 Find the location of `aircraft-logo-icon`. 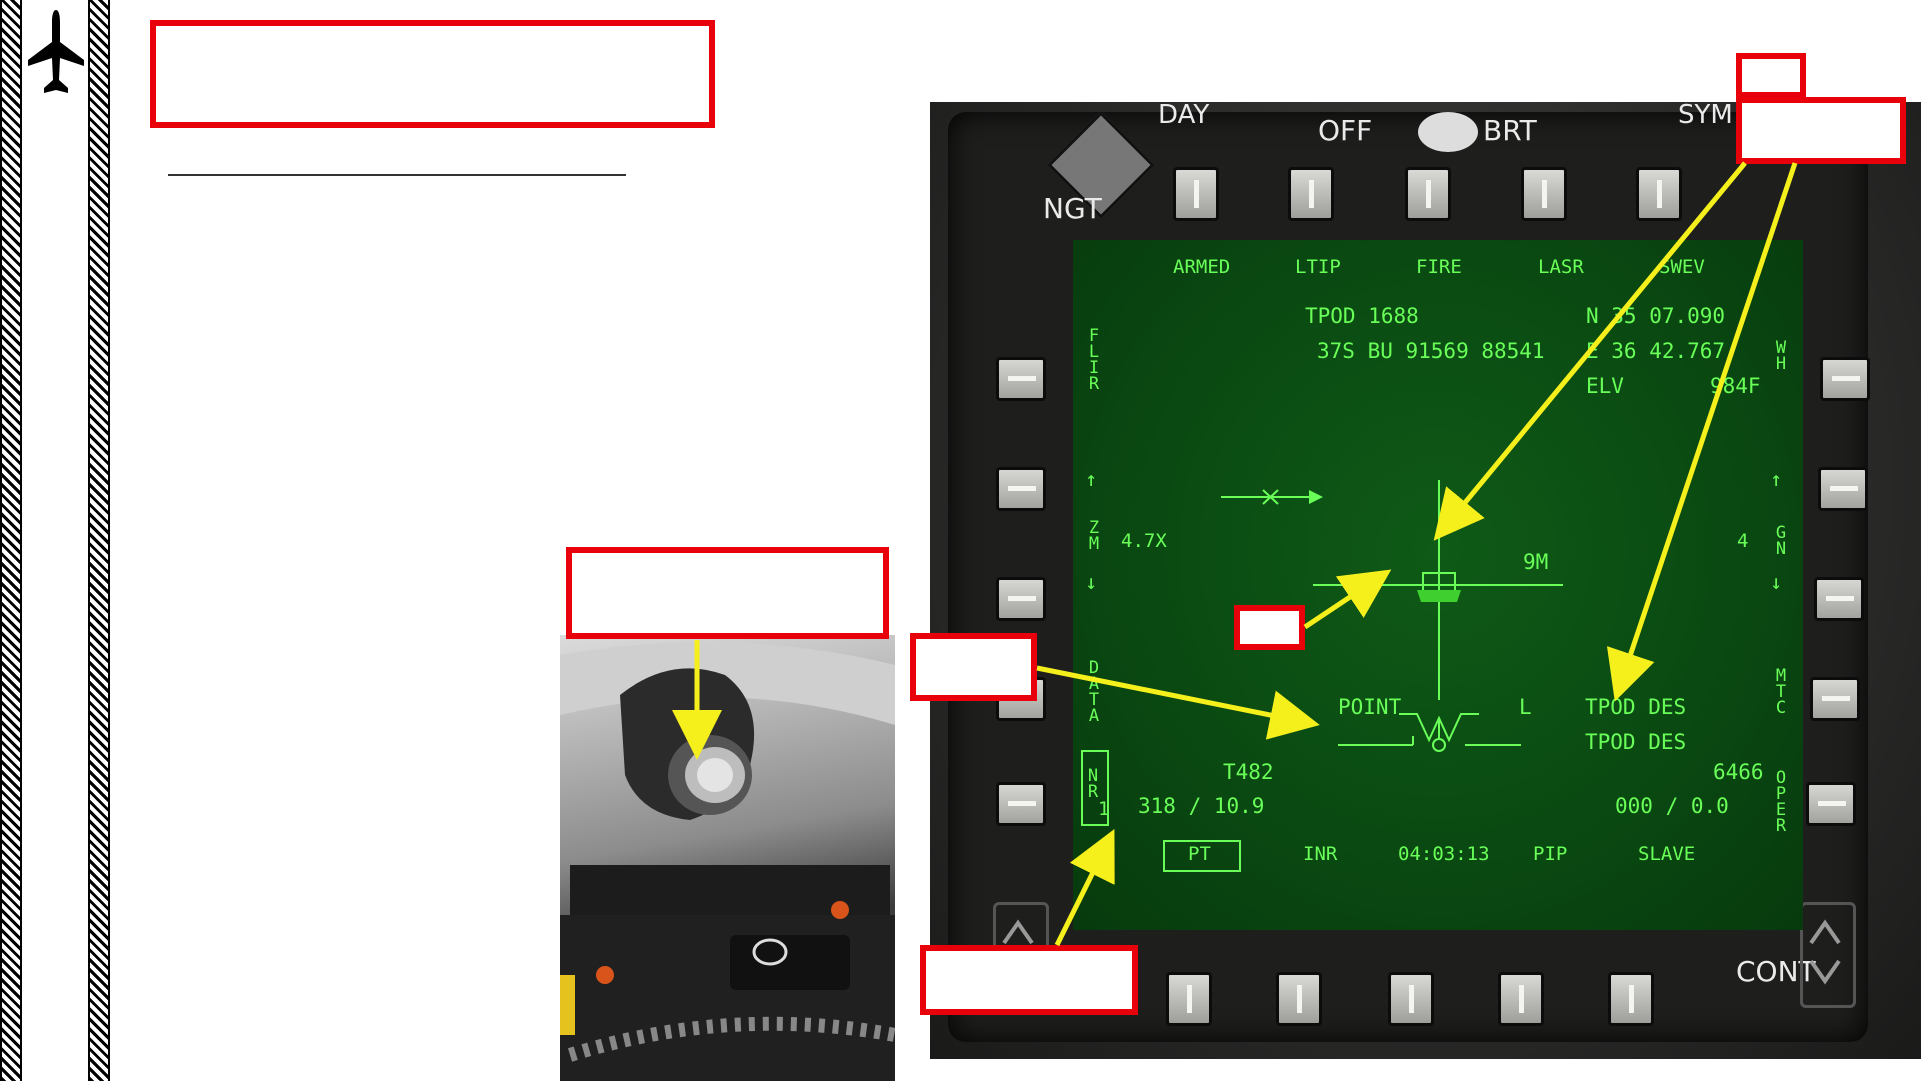

aircraft-logo-icon is located at coordinates (56, 51).